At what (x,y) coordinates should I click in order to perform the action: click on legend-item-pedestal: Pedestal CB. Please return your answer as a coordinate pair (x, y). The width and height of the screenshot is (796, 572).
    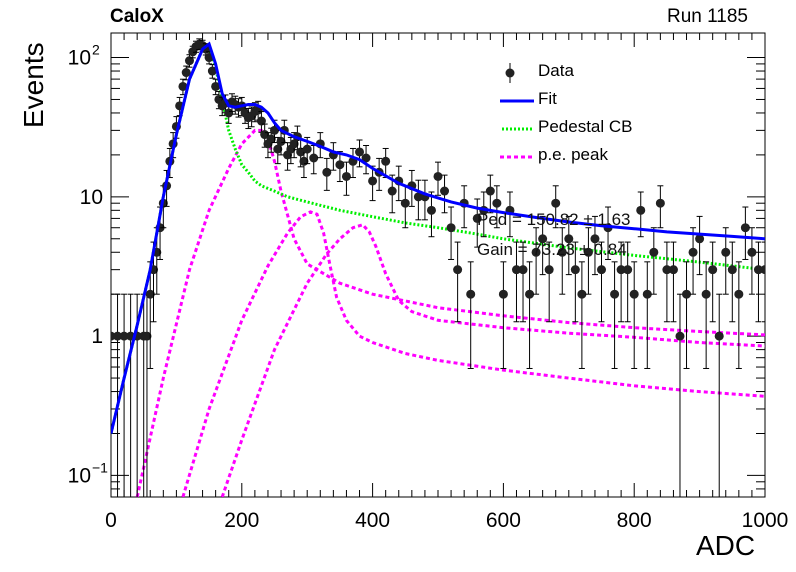
    Looking at the image, I should click on (600, 129).